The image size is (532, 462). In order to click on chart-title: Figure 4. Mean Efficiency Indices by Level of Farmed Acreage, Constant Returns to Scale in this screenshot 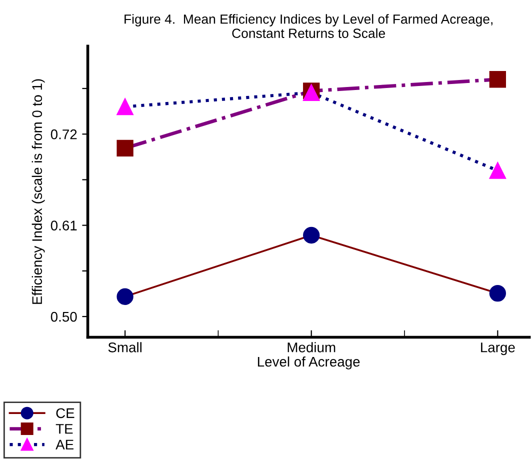, I will do `click(308, 26)`.